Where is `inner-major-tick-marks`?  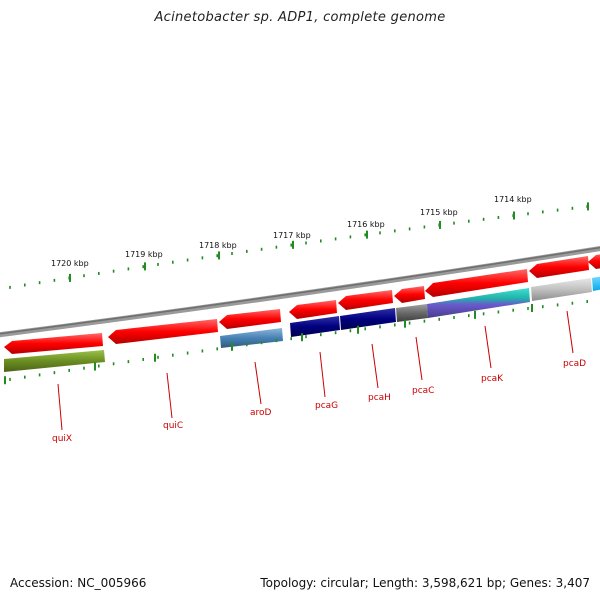 inner-major-tick-marks is located at coordinates (268, 344).